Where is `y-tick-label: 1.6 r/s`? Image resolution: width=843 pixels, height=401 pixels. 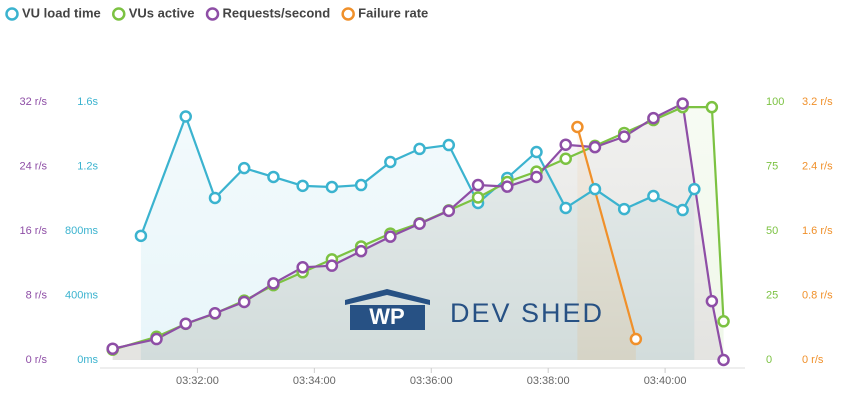
y-tick-label: 1.6 r/s is located at coordinates (817, 231).